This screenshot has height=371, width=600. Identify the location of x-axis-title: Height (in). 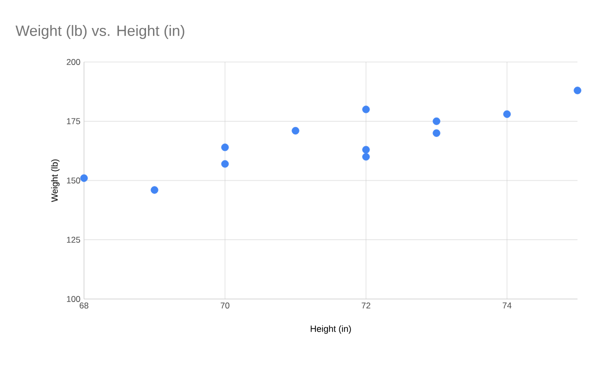
(330, 329).